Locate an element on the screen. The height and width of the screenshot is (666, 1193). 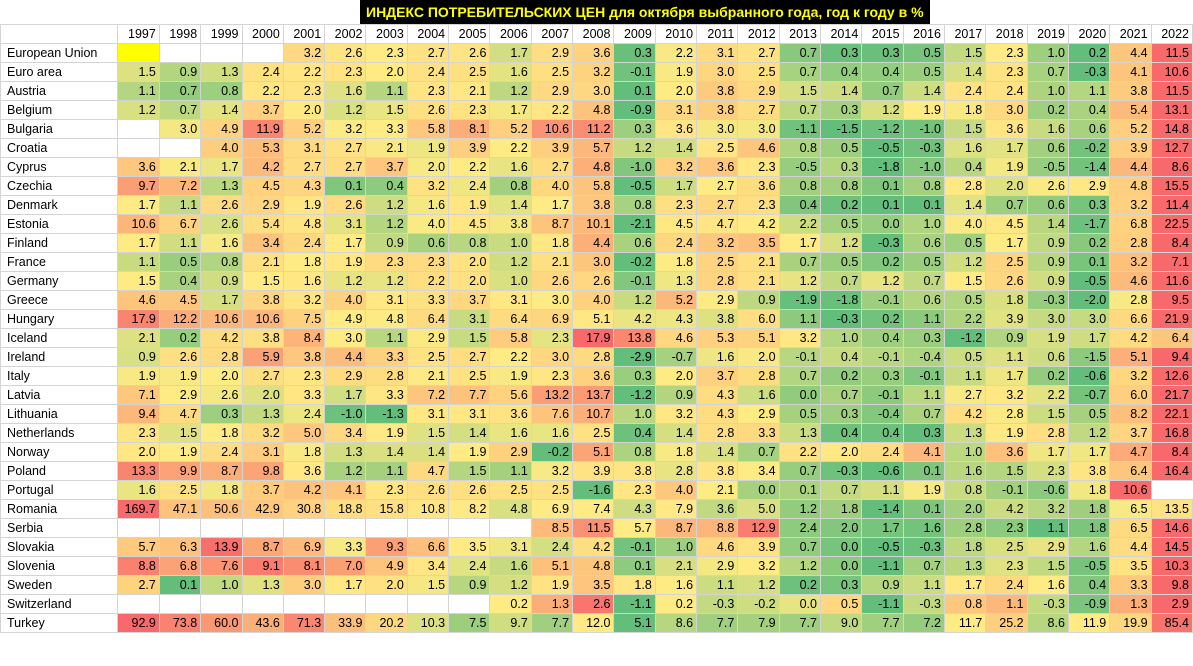
heatmap-cell: 2.2 is located at coordinates (1047, 395).